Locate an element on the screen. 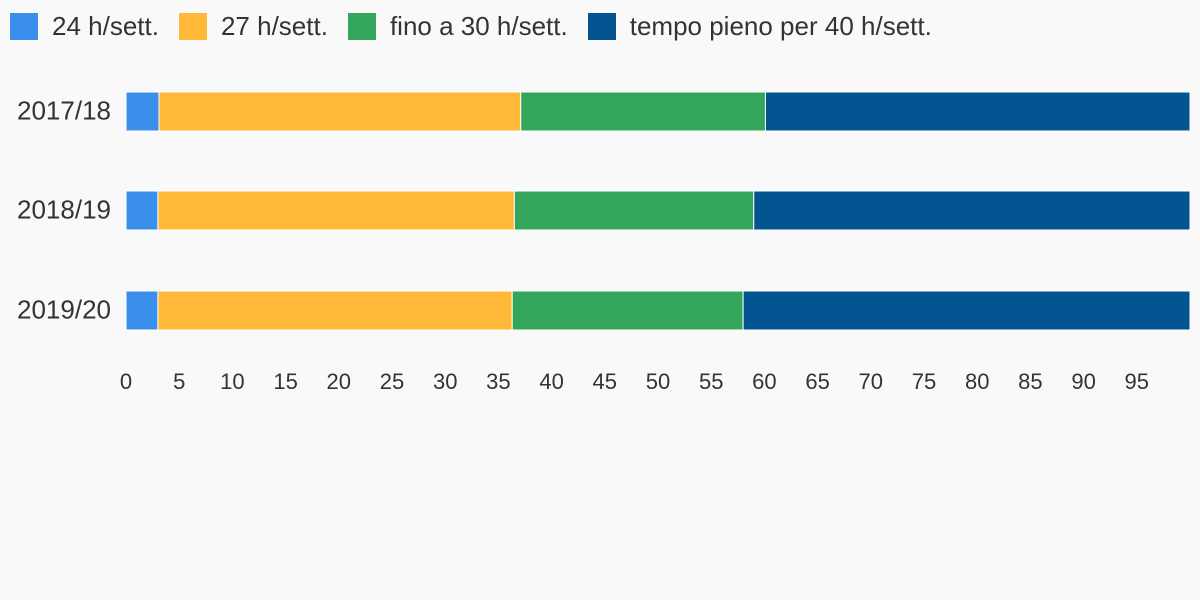 The image size is (1200, 600). x-tick-label: 95 is located at coordinates (1137, 381).